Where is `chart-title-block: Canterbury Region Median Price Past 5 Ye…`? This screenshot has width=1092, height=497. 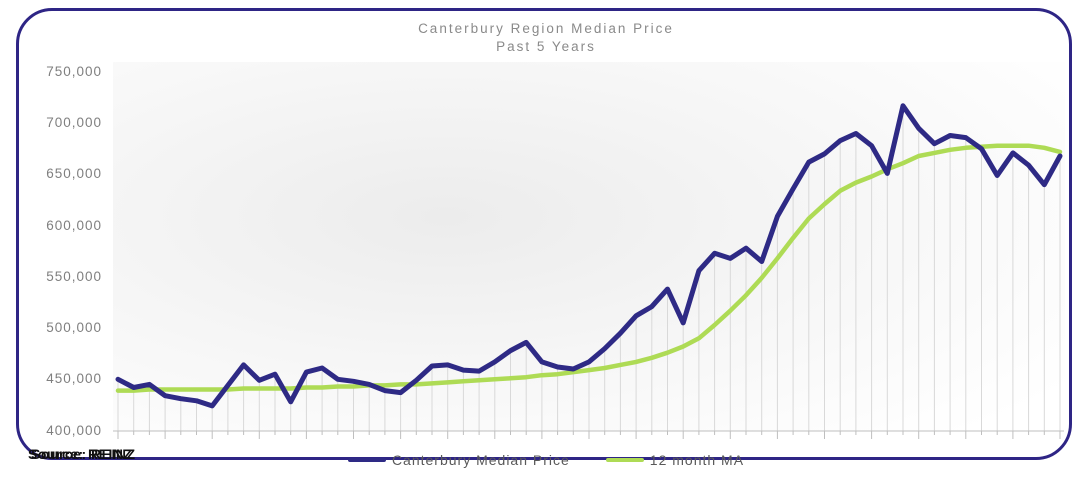 chart-title-block: Canterbury Region Median Price Past 5 Ye… is located at coordinates (546, 38).